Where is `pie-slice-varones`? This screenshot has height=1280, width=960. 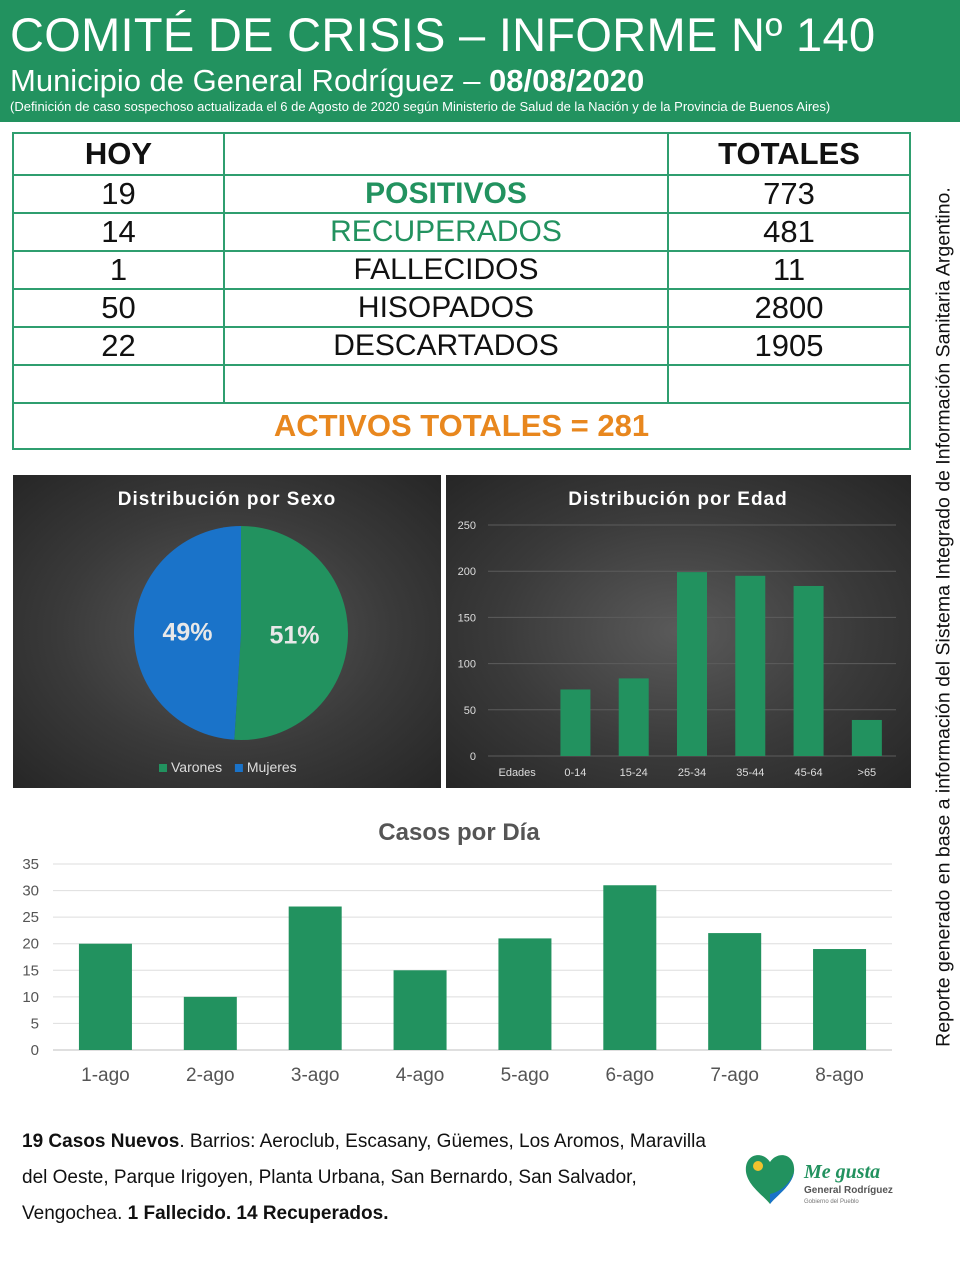 pie-slice-varones is located at coordinates (291, 633).